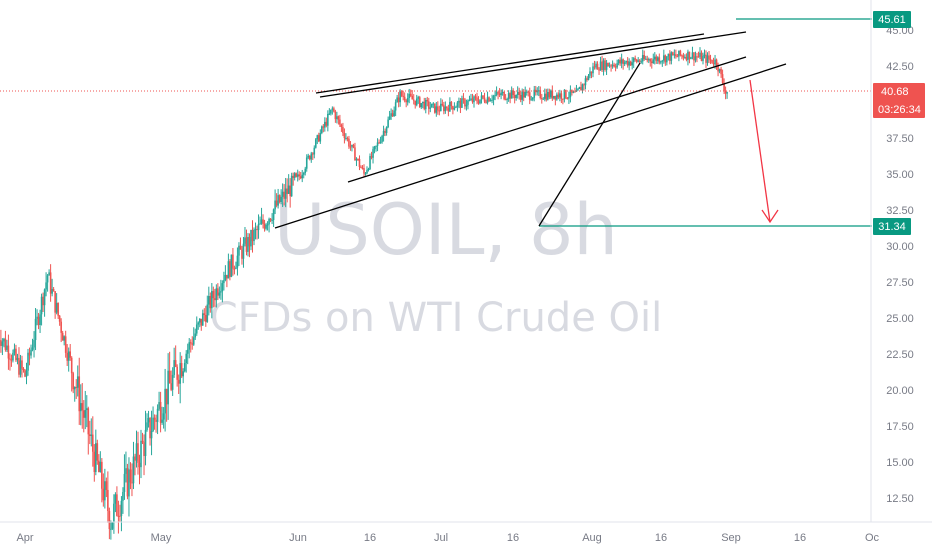 Image resolution: width=932 pixels, height=550 pixels. Describe the element at coordinates (899, 123) in the screenshot. I see `price-tags: 45.61 40.68 03:26:34 31.34` at that location.